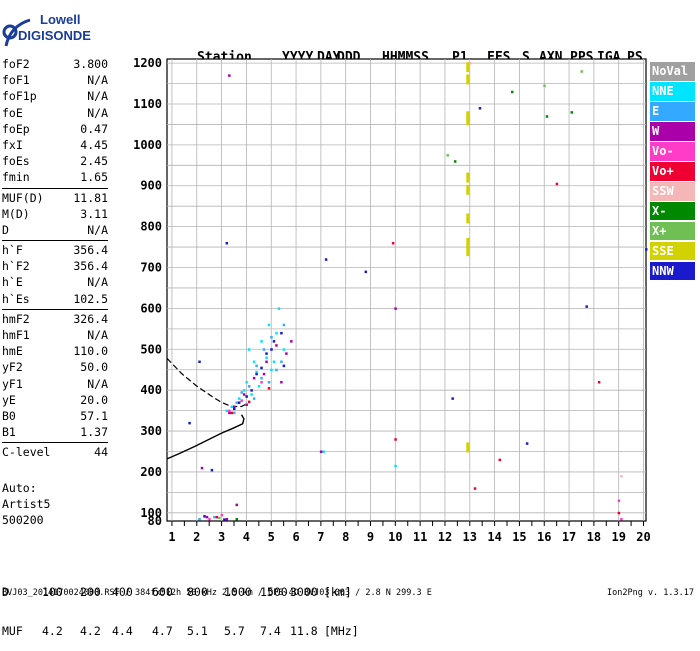 The width and height of the screenshot is (700, 651). Describe the element at coordinates (55, 351) in the screenshot. I see `param-row: hmE 110.0` at that location.